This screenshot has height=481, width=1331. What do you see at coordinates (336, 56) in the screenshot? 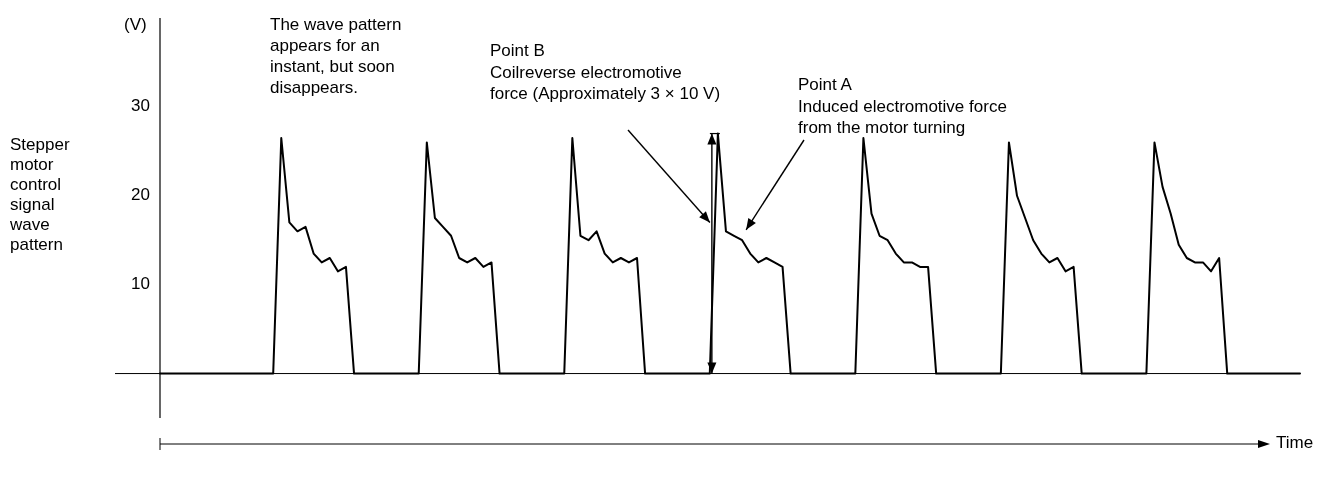
I see `annotation: The wave pattern appears for an instant, but soon disappears.` at bounding box center [336, 56].